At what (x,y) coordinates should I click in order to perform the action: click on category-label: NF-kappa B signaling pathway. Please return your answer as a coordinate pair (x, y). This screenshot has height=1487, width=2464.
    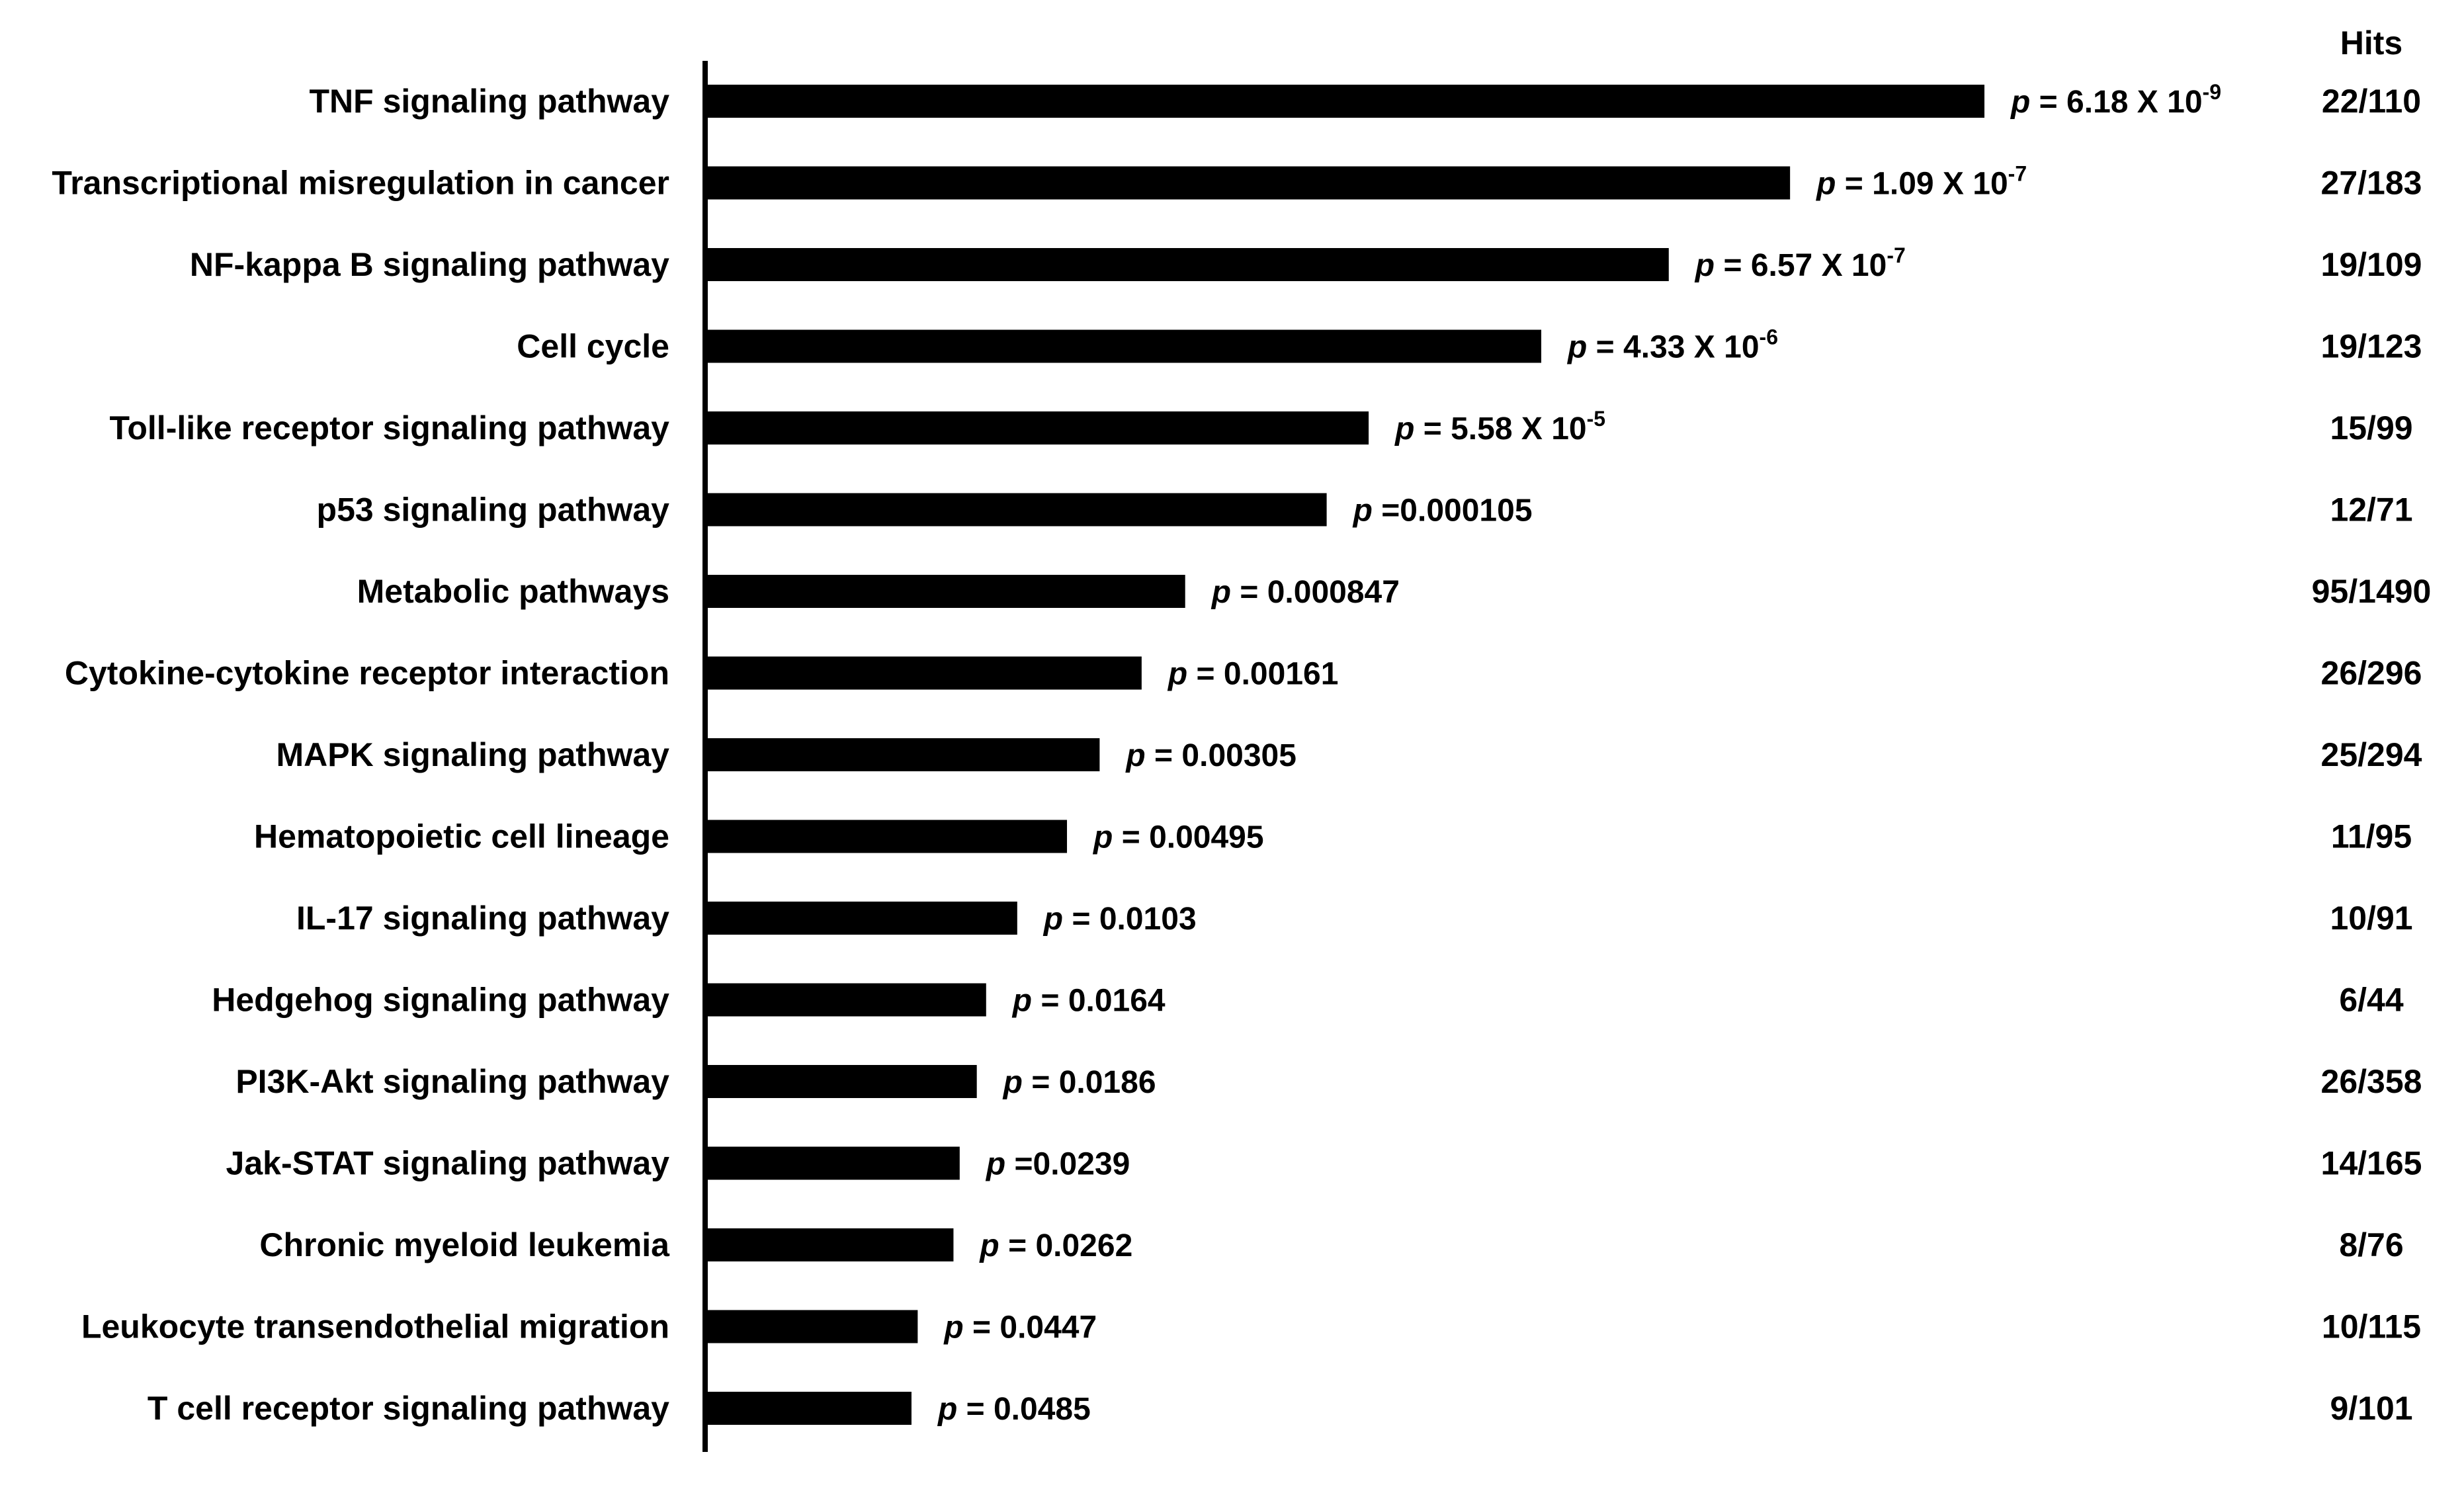
    Looking at the image, I should click on (429, 264).